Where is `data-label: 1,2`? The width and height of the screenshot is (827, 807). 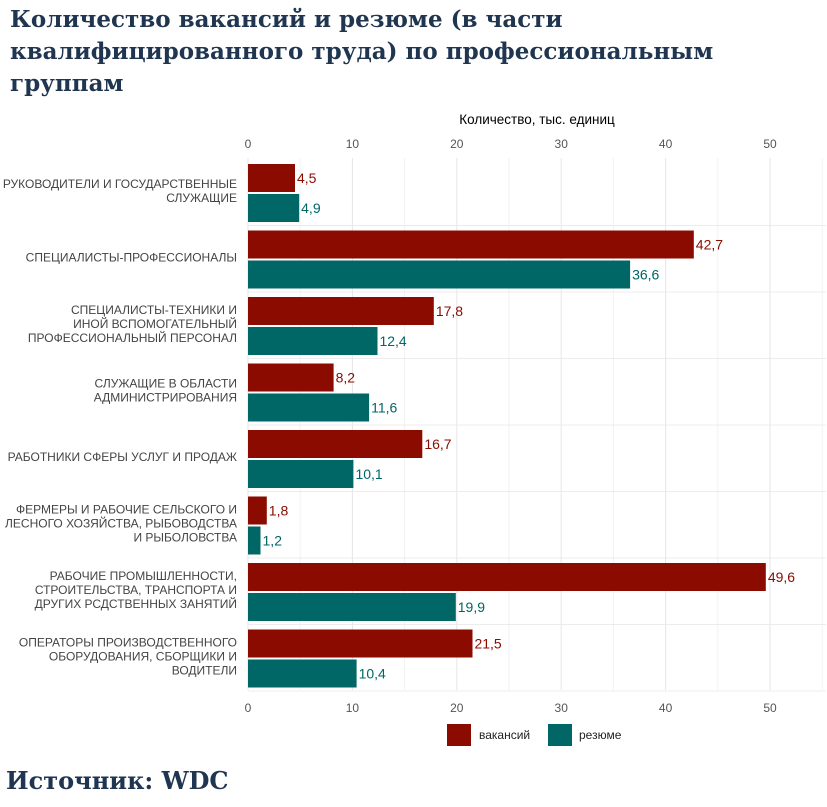
data-label: 1,2 is located at coordinates (273, 541).